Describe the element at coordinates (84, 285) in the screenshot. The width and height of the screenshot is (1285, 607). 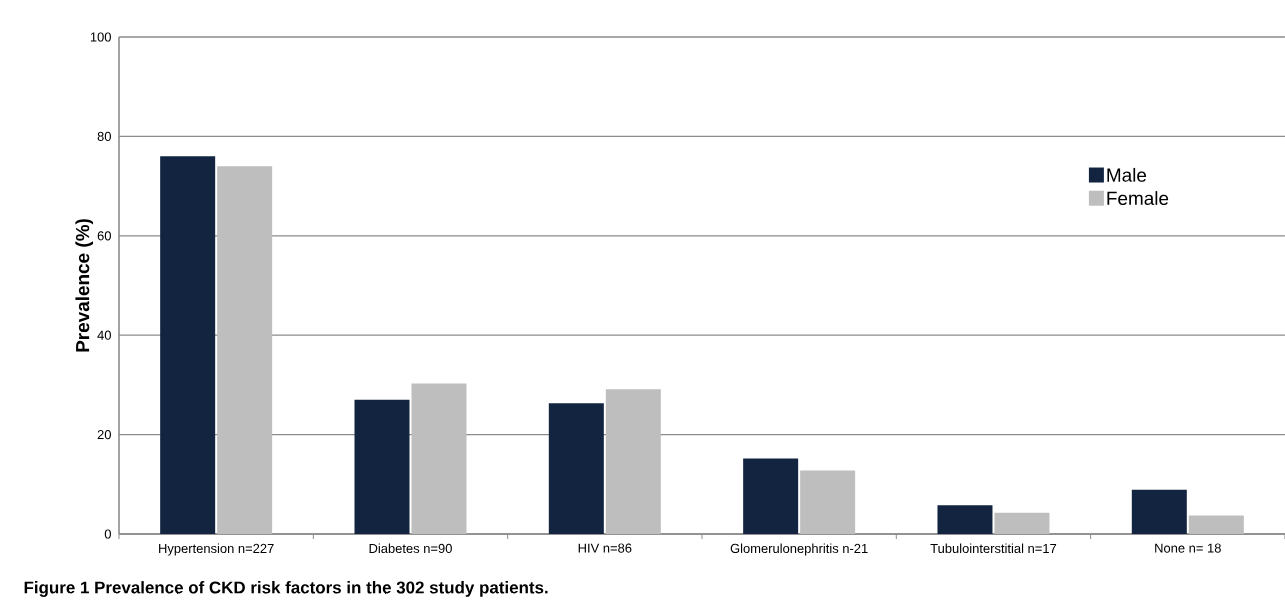
I see `y-axis-title: Prevalence (%)` at that location.